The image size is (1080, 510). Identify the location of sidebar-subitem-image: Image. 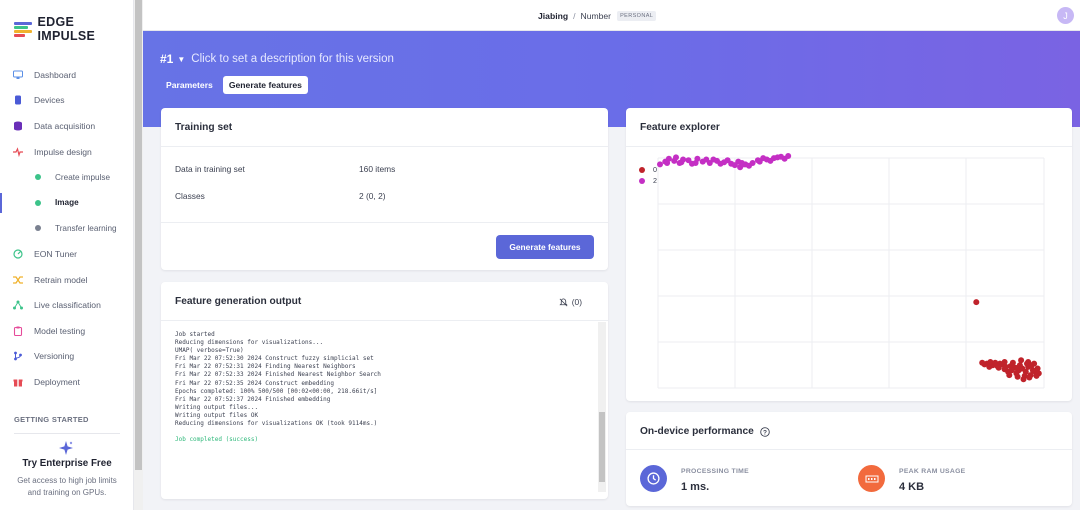
(67, 203).